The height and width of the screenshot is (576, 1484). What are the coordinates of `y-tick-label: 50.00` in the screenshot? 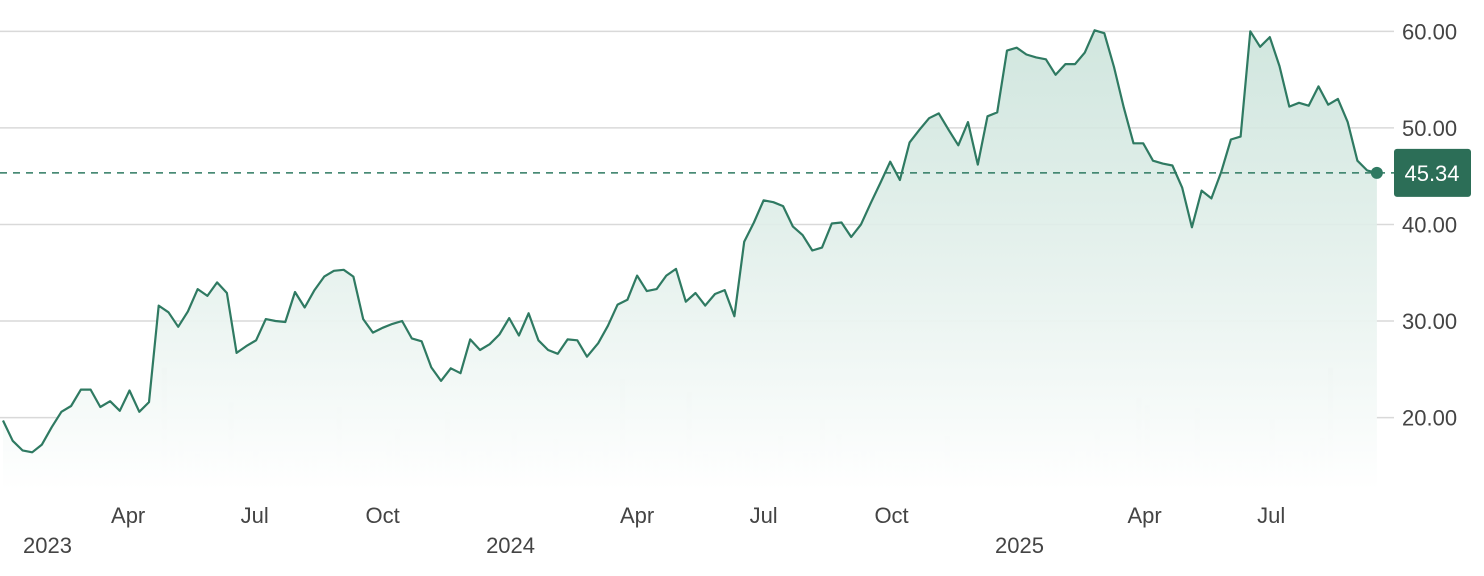 It's located at (1429, 128).